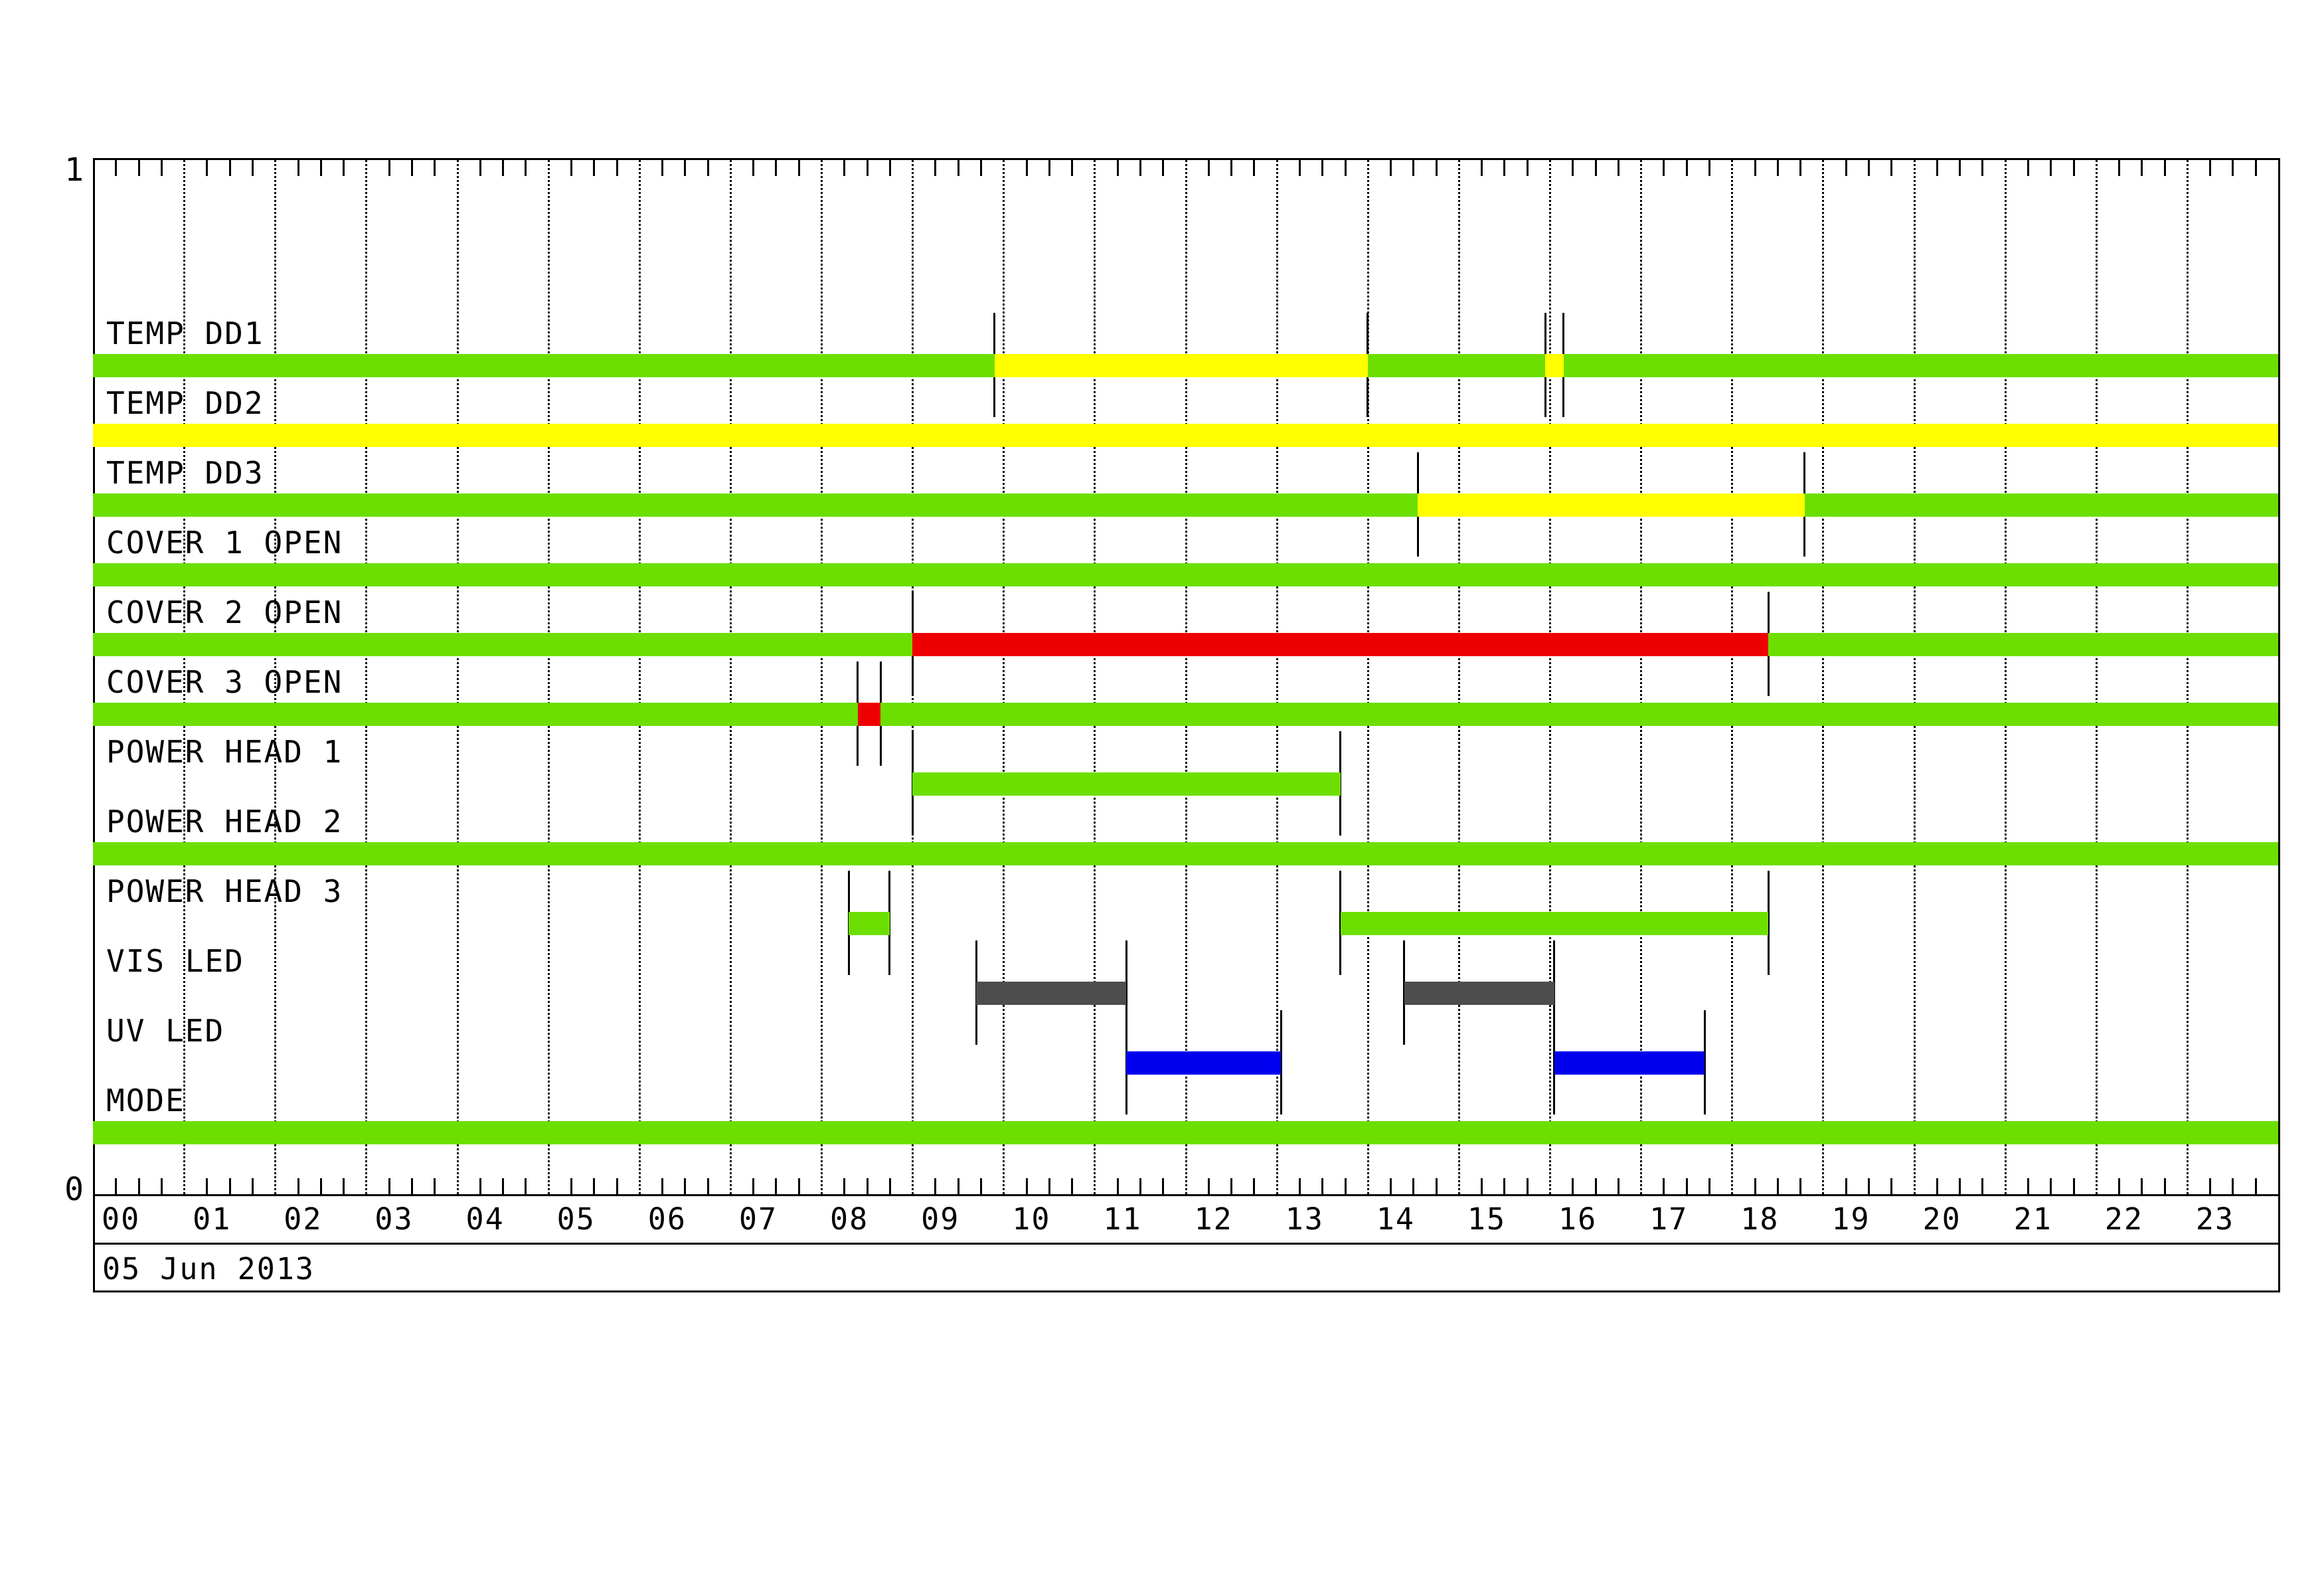  What do you see at coordinates (667, 1219) in the screenshot?
I see `hour-label: 06` at bounding box center [667, 1219].